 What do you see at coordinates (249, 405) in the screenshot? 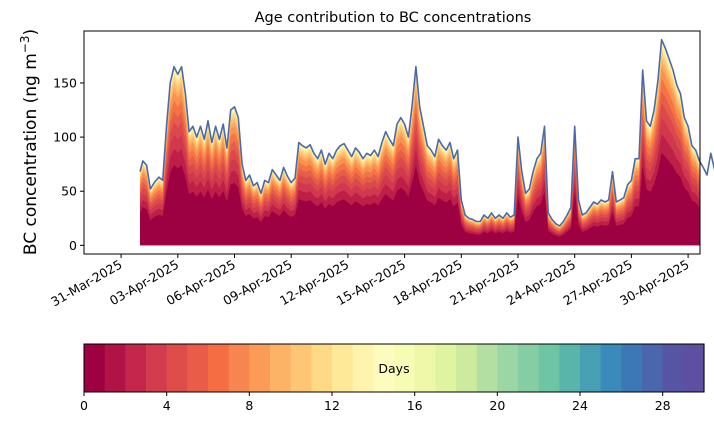
I see `colorbar-tick-label: 8` at bounding box center [249, 405].